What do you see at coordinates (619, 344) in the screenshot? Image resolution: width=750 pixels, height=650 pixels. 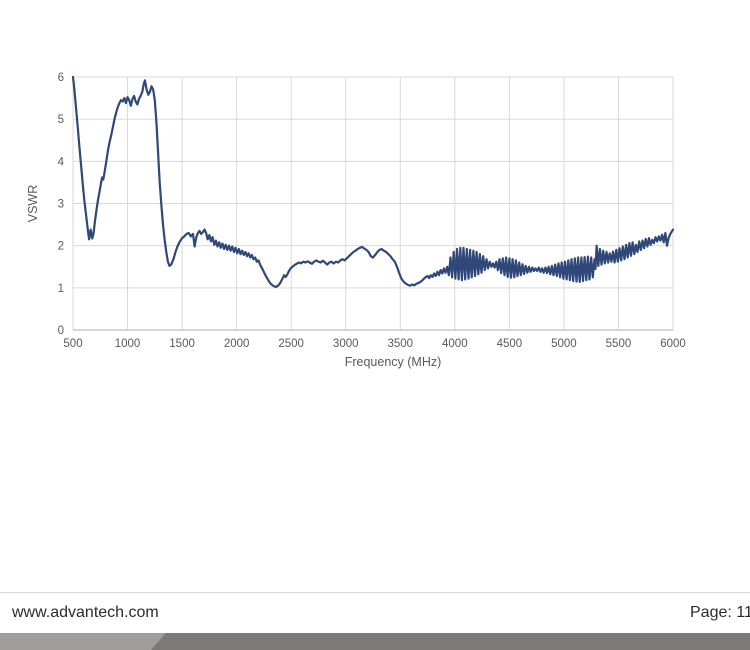 I see `x-tick-label: 5500` at bounding box center [619, 344].